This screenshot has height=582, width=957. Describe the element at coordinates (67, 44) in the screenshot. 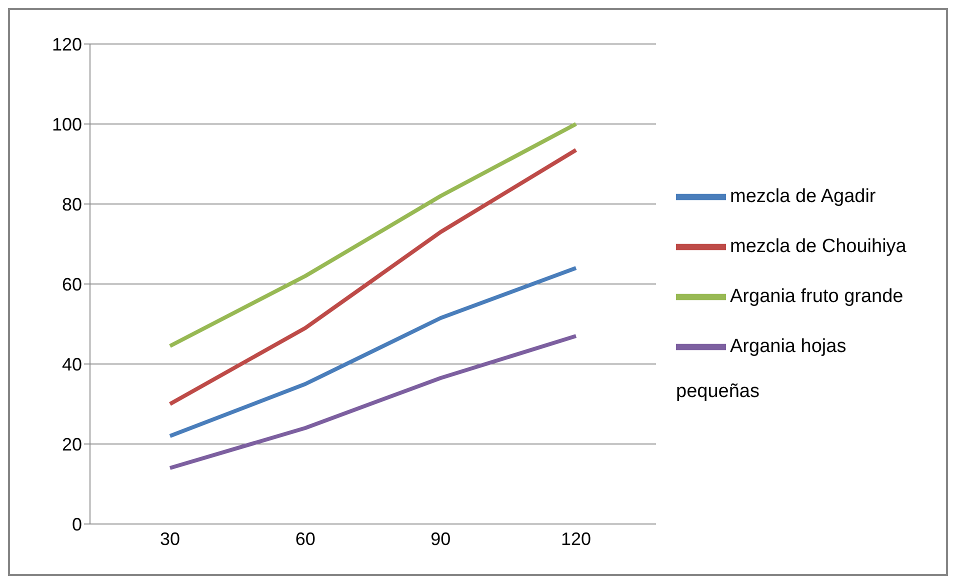

I see `y-tick-label: 120` at that location.